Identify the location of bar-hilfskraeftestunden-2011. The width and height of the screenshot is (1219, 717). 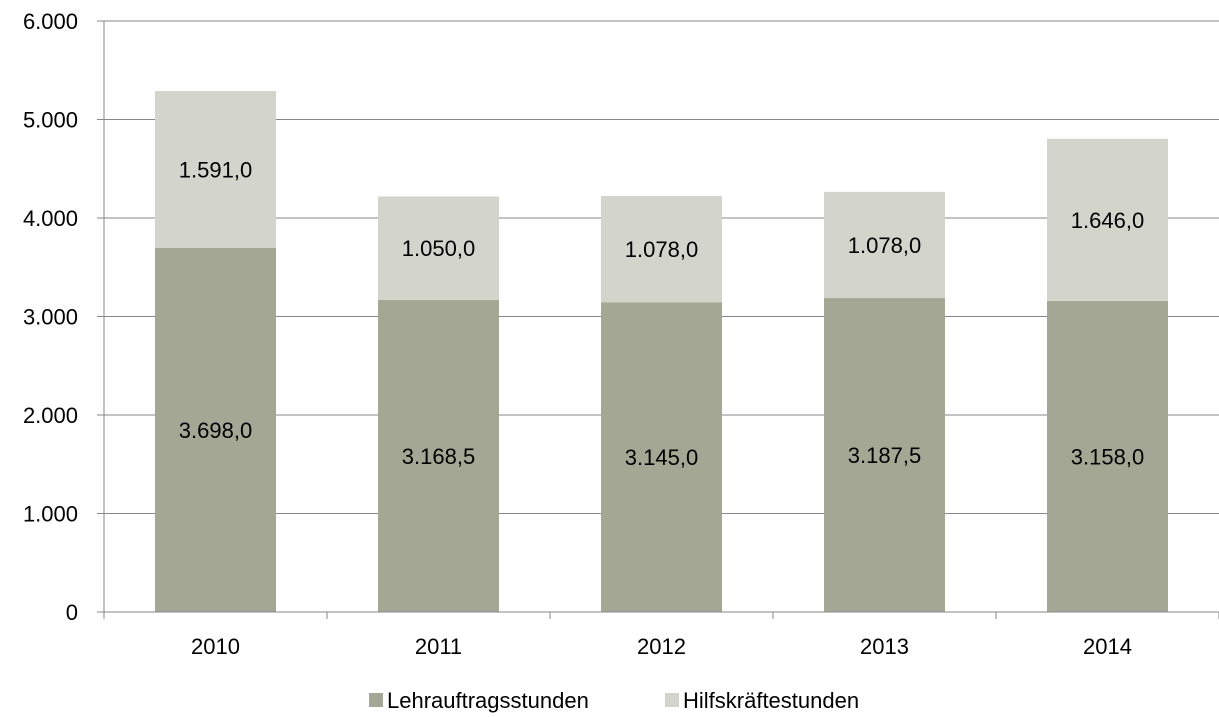
(438, 248).